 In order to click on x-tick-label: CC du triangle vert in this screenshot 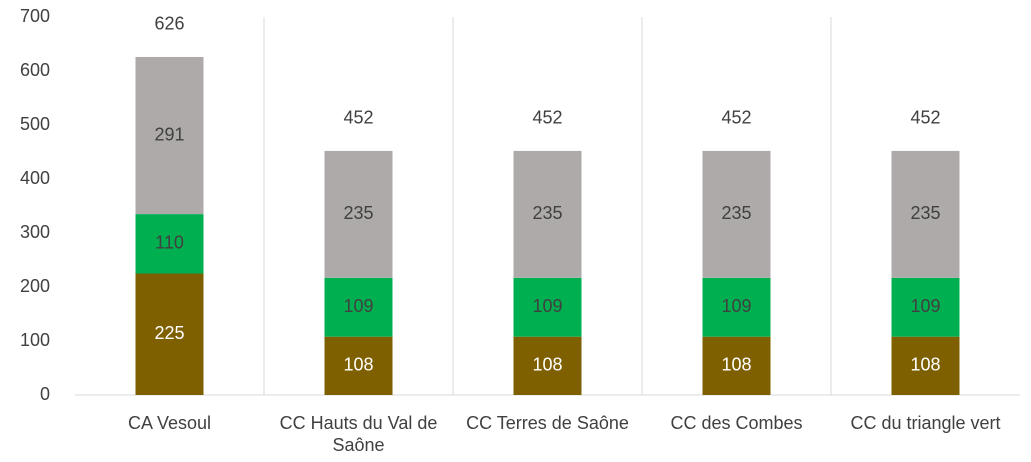, I will do `click(925, 423)`.